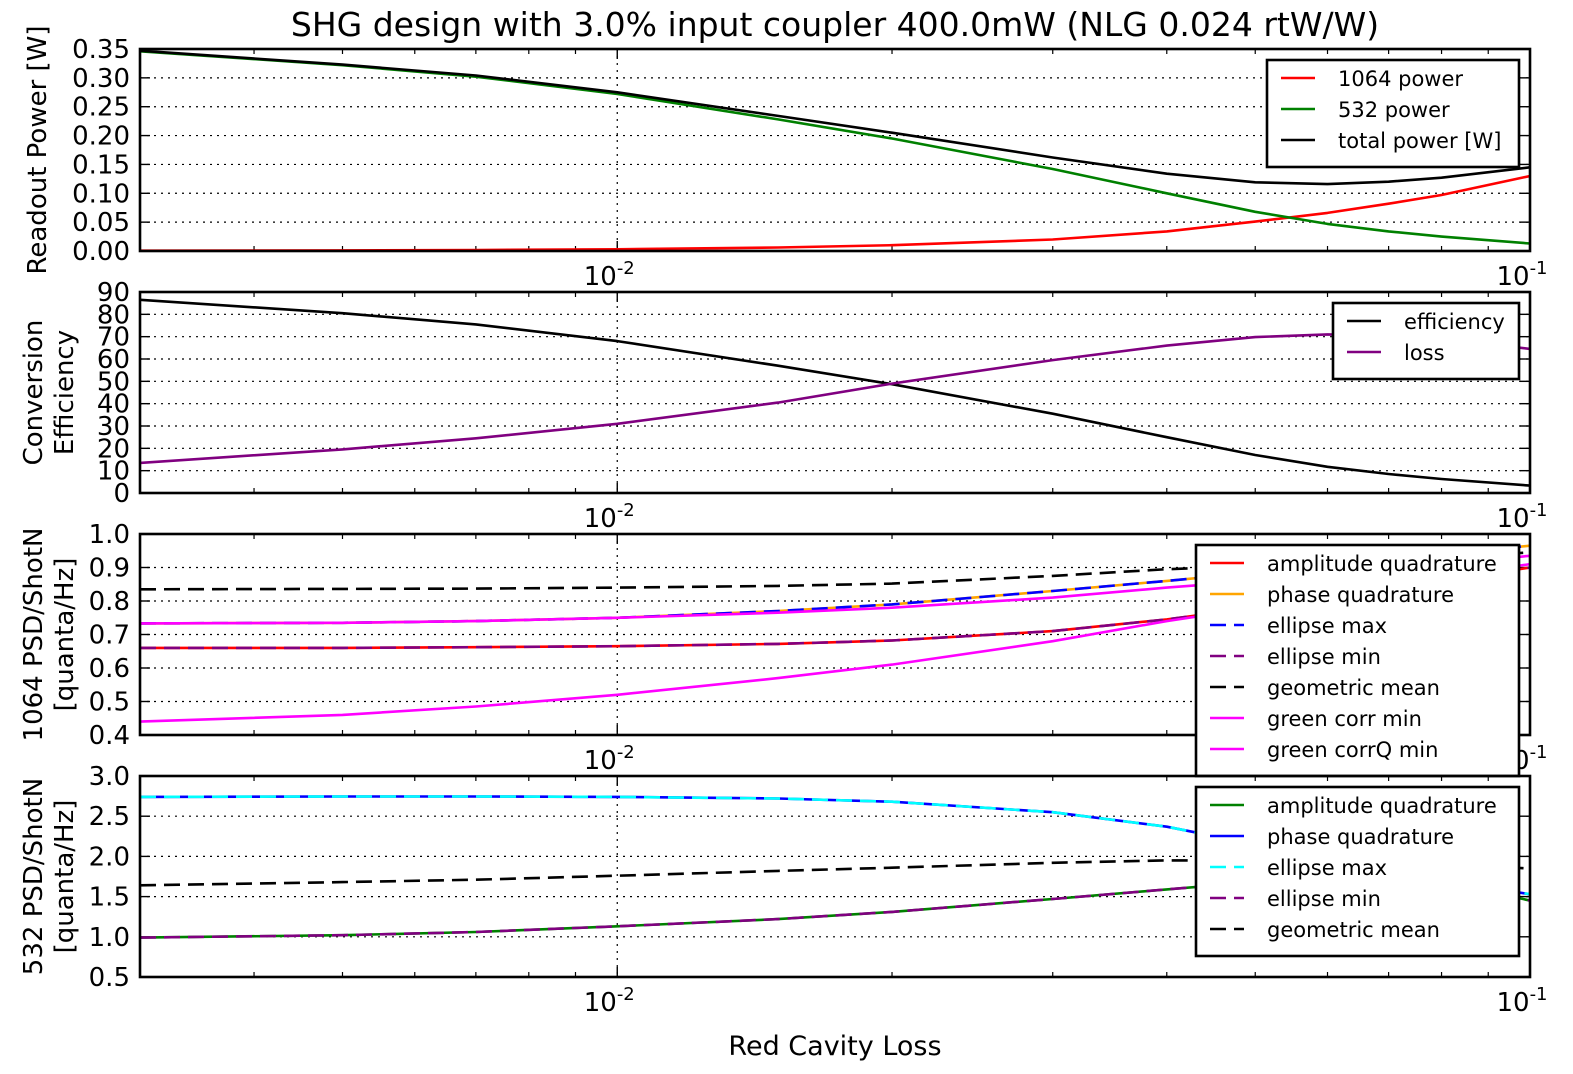 This screenshot has height=1074, width=1573. What do you see at coordinates (113, 338) in the screenshot?
I see `y-tick-label: 70` at bounding box center [113, 338].